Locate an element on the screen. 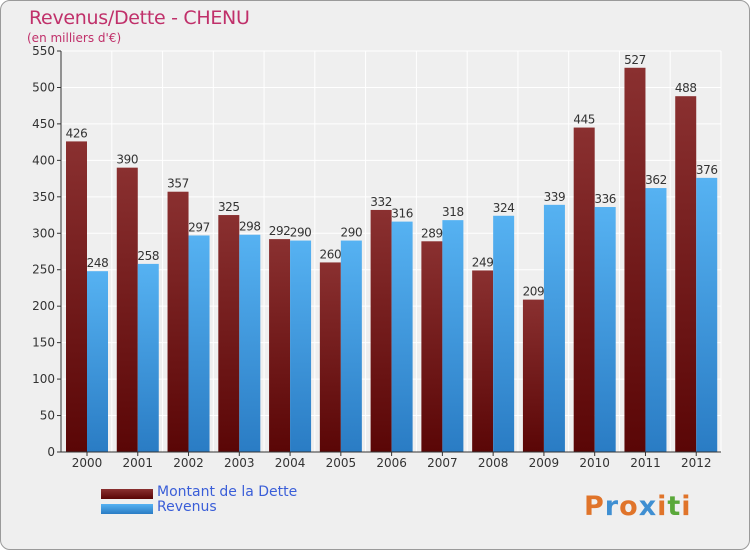 This screenshot has height=550, width=750. data-label: 332 is located at coordinates (381, 202).